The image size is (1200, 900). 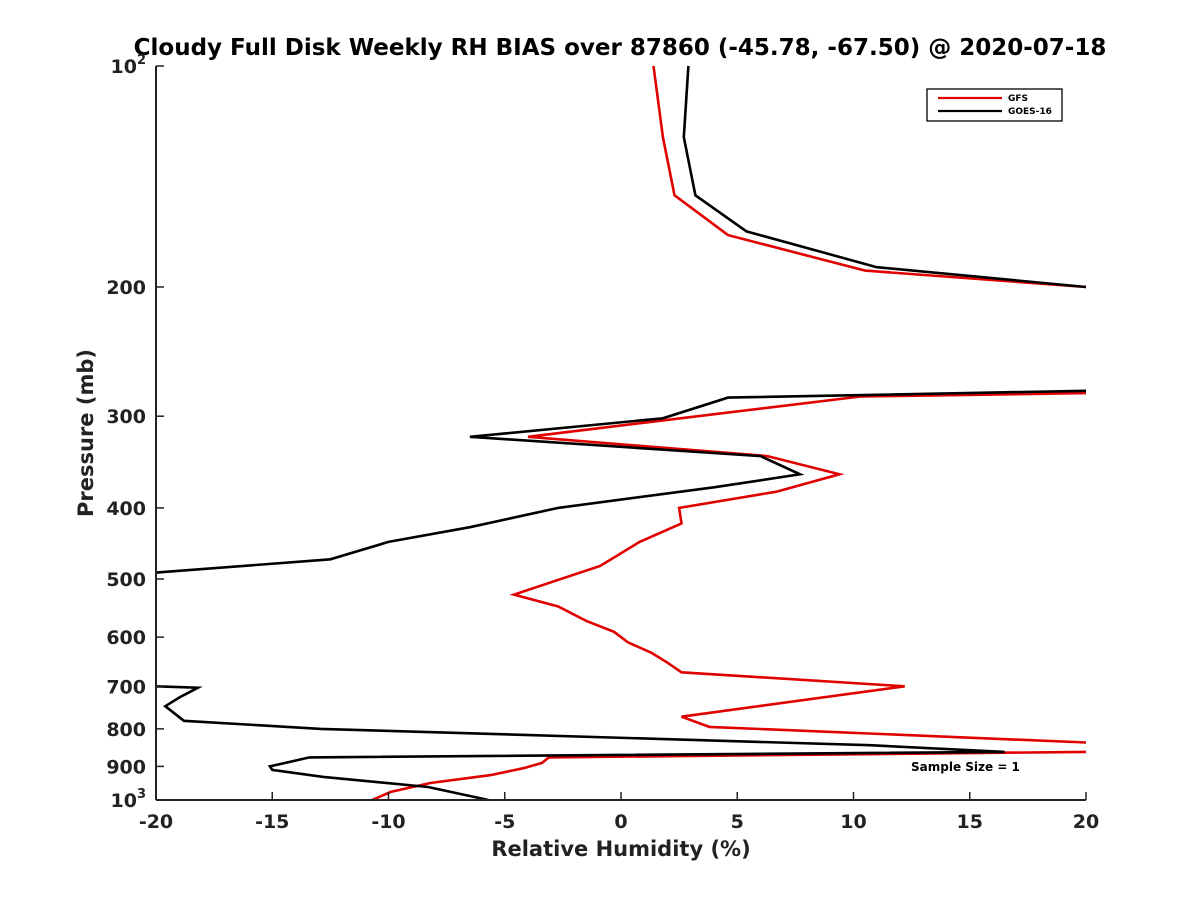 I want to click on y-axis-label: Pressure (mb), so click(x=86, y=433).